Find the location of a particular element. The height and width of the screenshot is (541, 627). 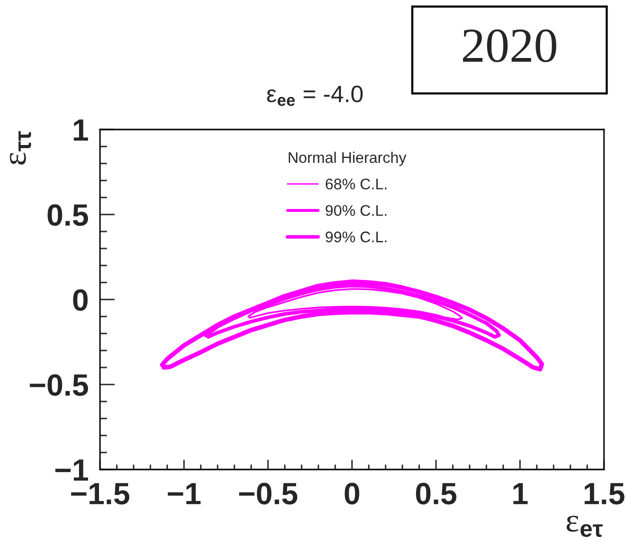

x-tick-label: −0.5 is located at coordinates (268, 493).